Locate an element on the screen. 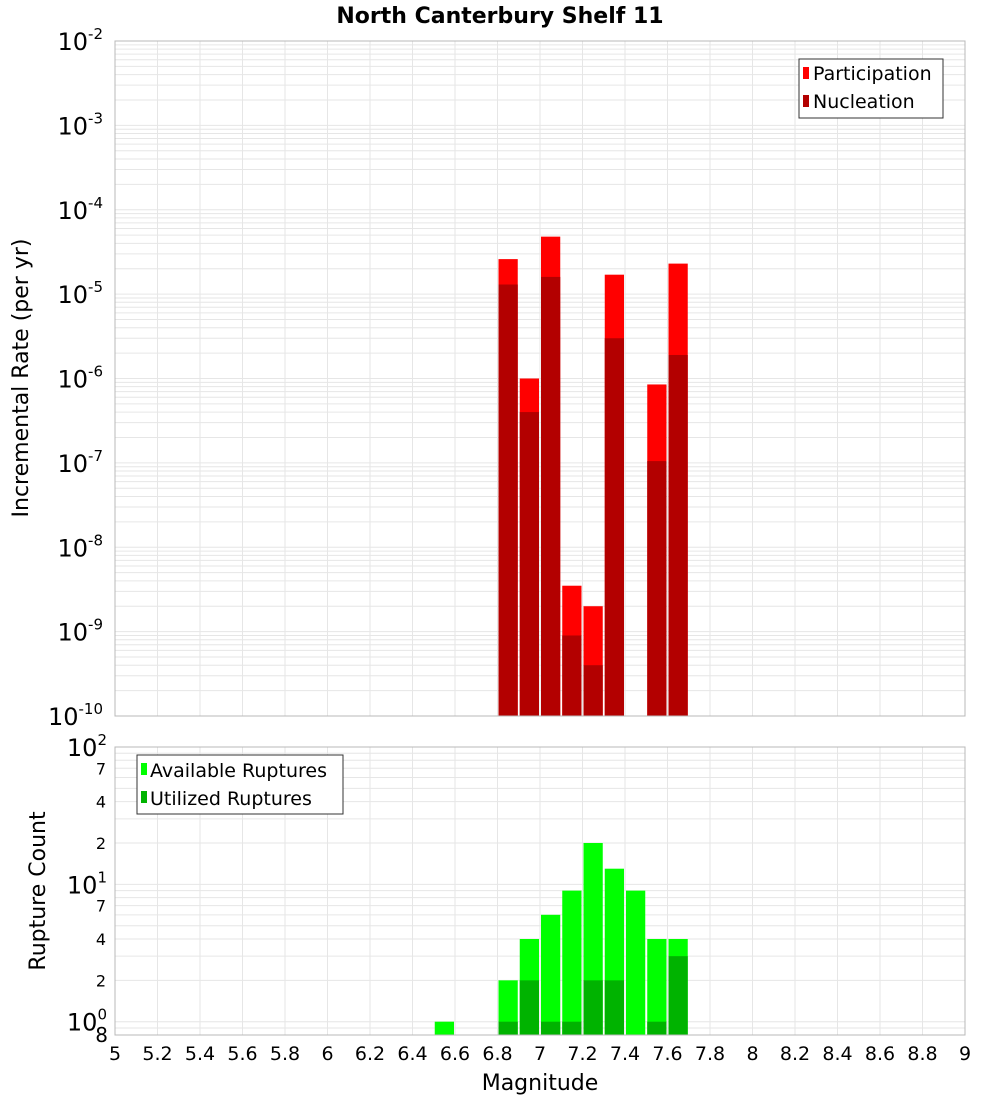 The image size is (1000, 1100). count-panel-legend: Available Ruptures Utilized Ruptures is located at coordinates (240, 784).